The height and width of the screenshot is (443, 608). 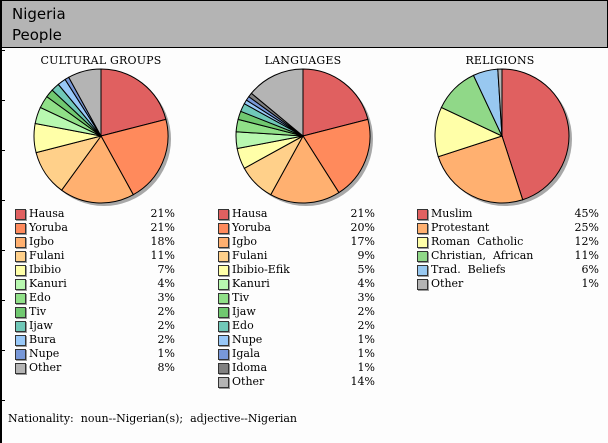 What do you see at coordinates (535, 134) in the screenshot?
I see `pie-slice-muslim` at bounding box center [535, 134].